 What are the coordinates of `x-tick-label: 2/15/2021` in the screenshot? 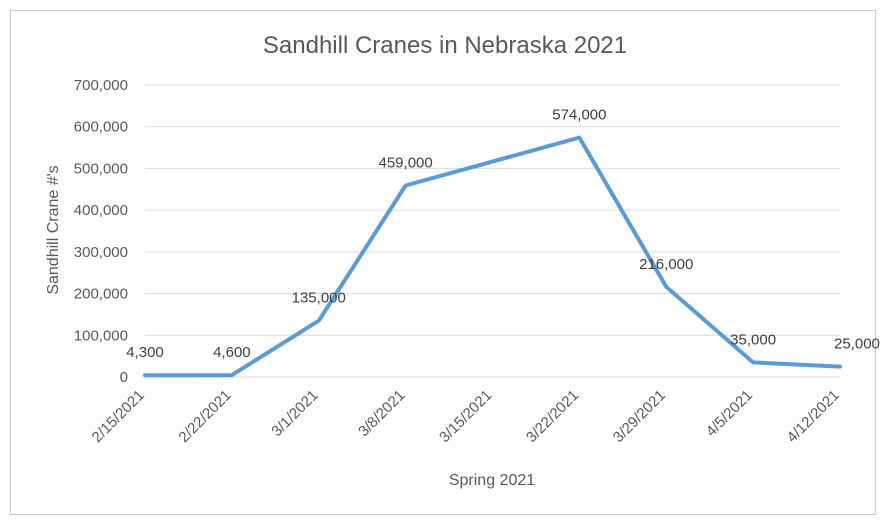 It's located at (118, 416).